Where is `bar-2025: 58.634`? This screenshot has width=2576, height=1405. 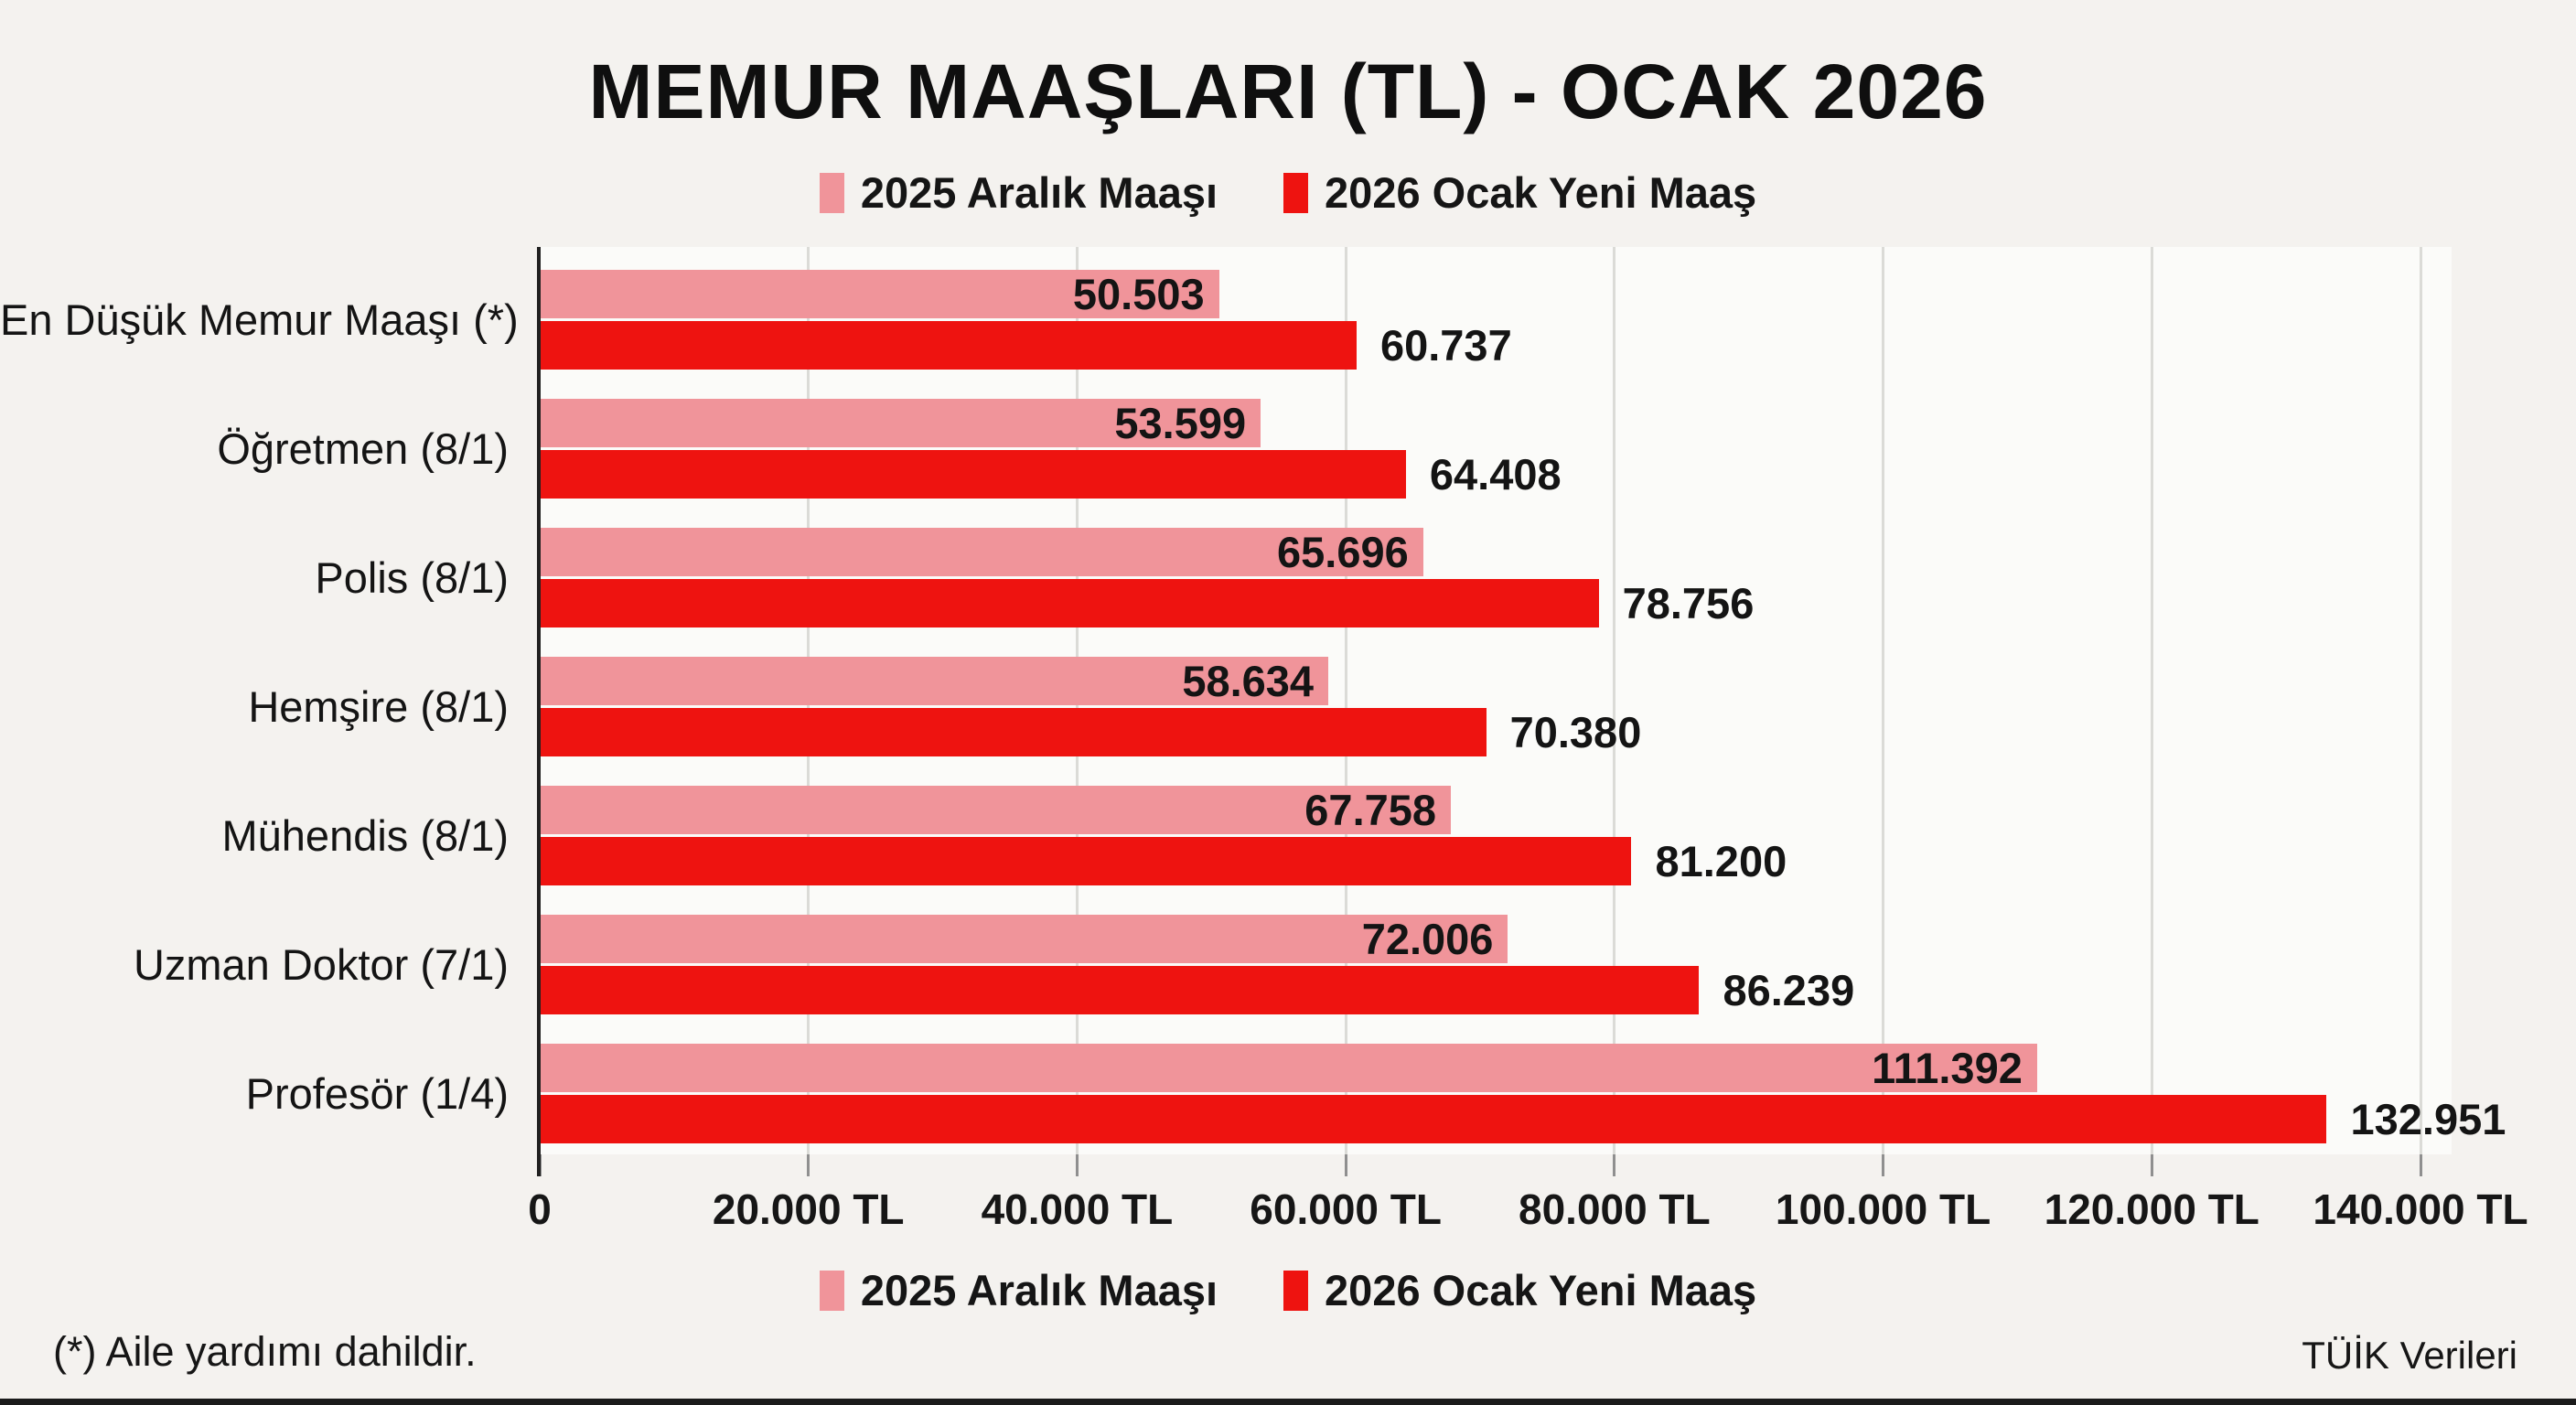
bar-2025: 58.634 is located at coordinates (935, 681).